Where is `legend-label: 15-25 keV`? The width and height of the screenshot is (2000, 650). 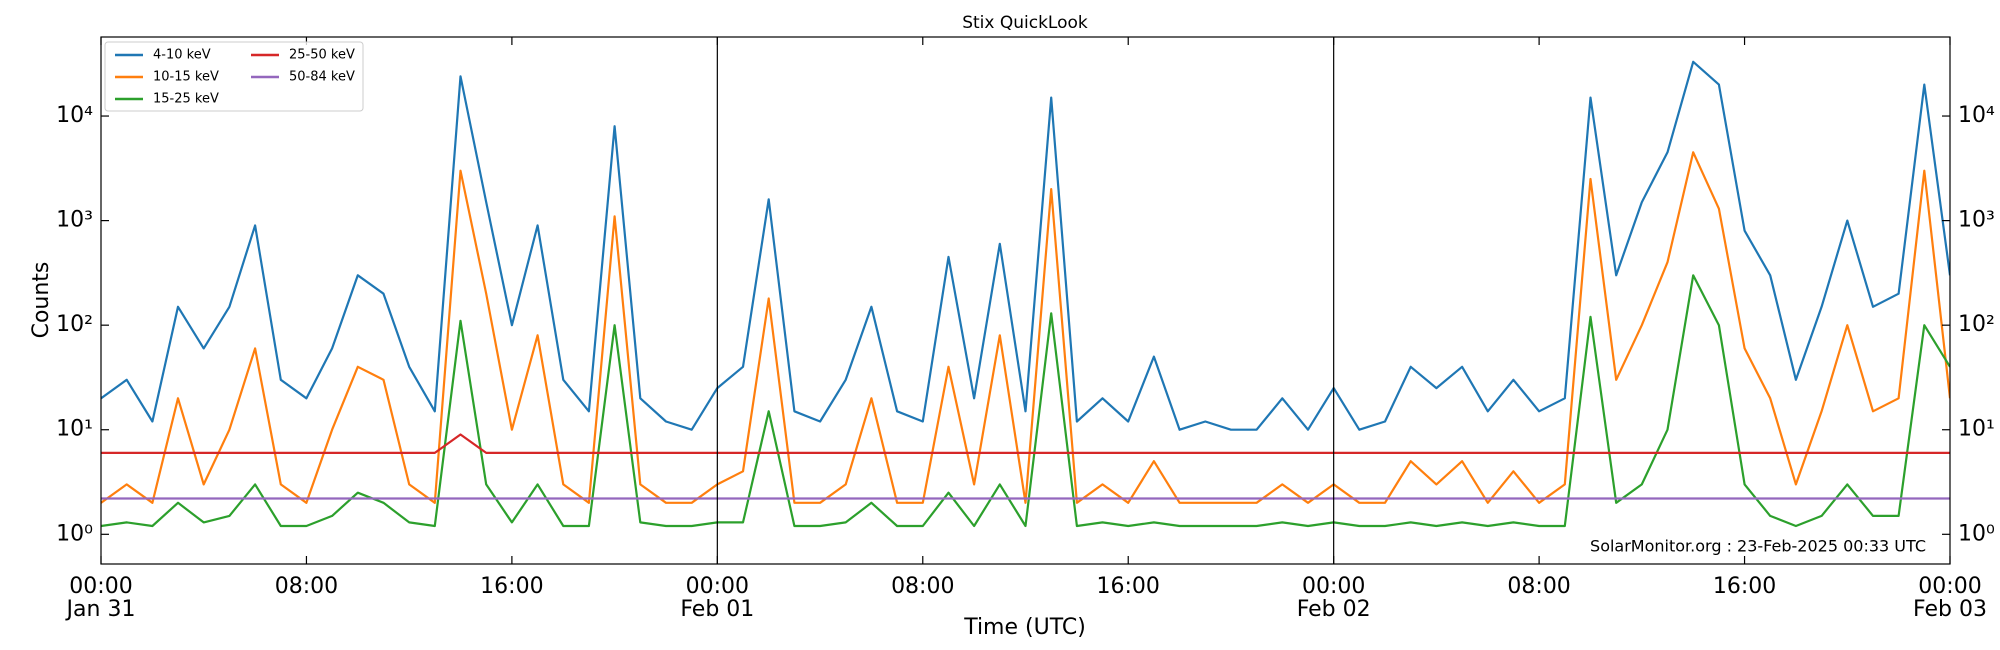
legend-label: 15-25 keV is located at coordinates (186, 99).